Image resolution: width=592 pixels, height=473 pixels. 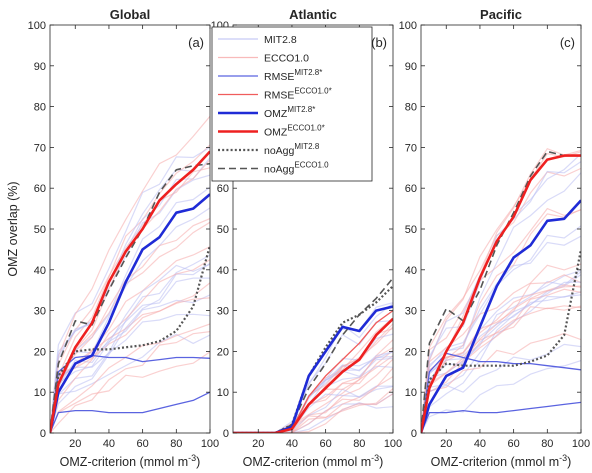 I want to click on panel-label: (b), so click(x=379, y=42).